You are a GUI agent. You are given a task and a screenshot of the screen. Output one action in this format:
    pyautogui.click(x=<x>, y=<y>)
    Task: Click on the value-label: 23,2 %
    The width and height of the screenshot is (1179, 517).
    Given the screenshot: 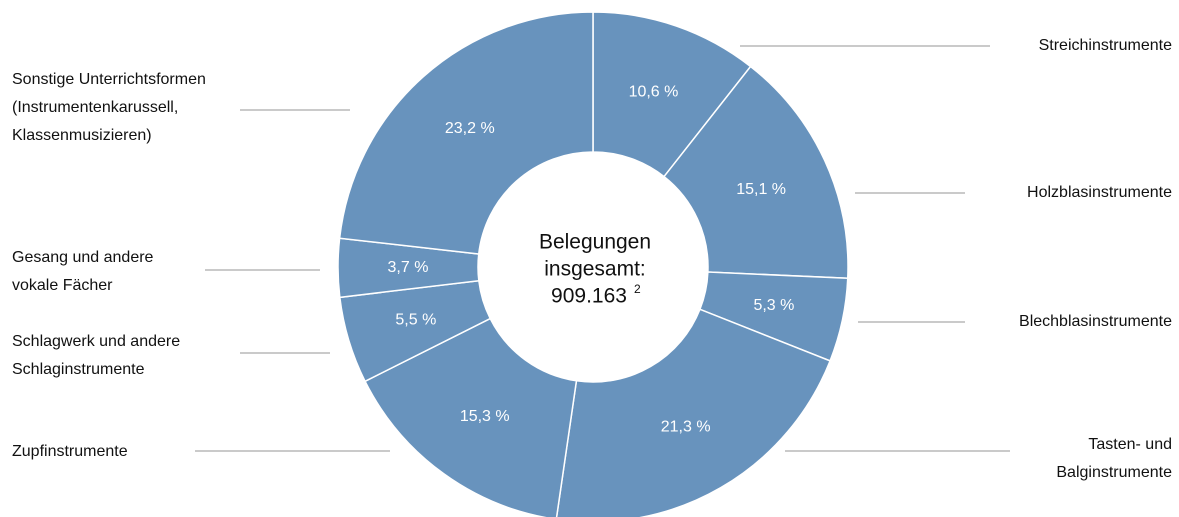 What is the action you would take?
    pyautogui.click(x=470, y=128)
    